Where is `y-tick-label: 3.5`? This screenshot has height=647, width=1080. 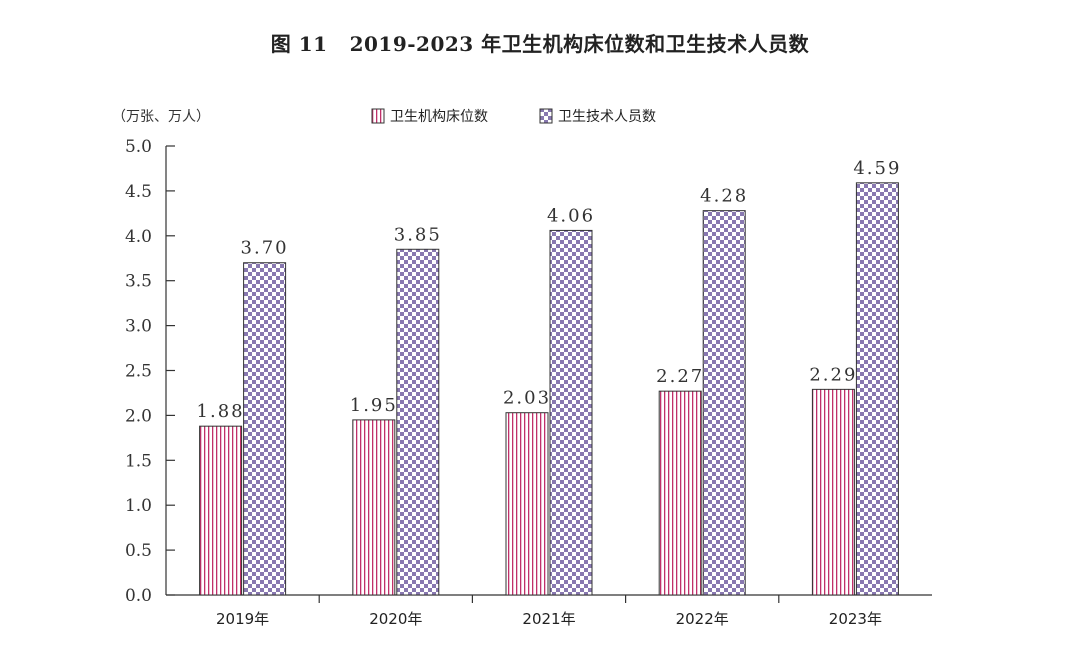 y-tick-label: 3.5 is located at coordinates (138, 282).